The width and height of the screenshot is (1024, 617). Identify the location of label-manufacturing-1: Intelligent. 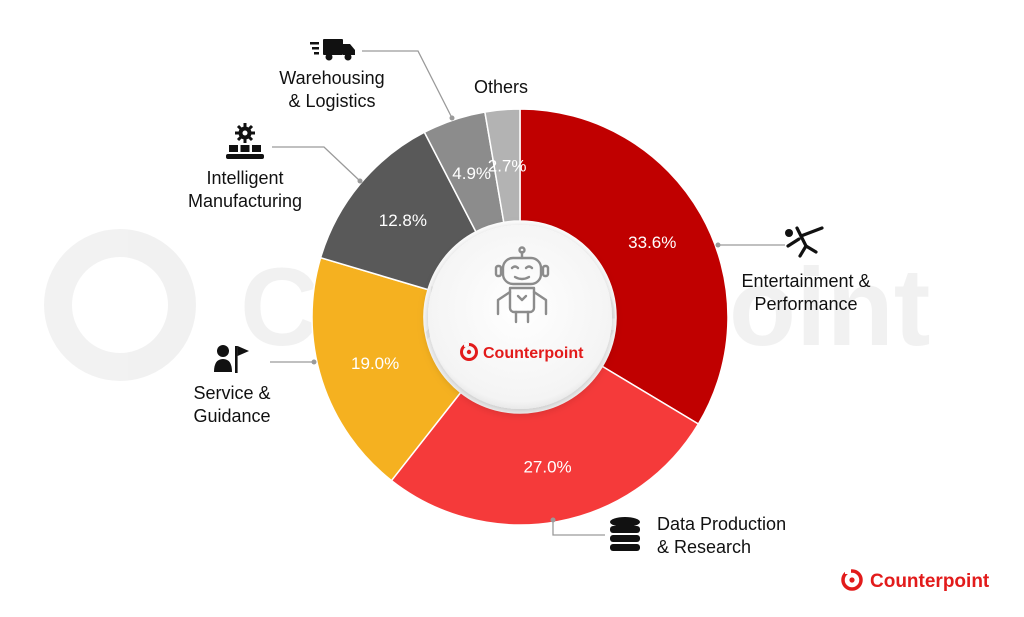
(244, 178).